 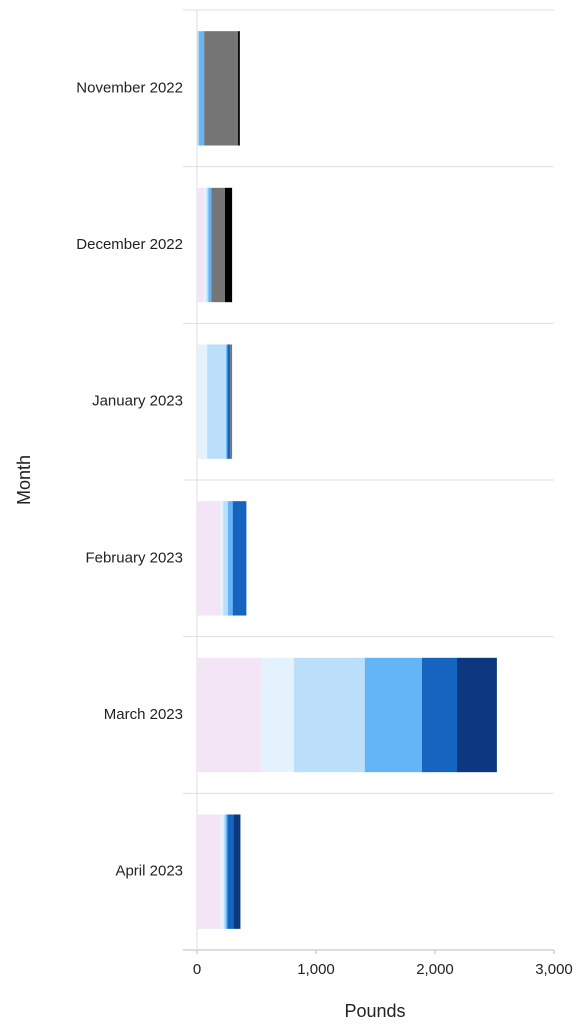 What do you see at coordinates (197, 969) in the screenshot?
I see `x-tick-label: 0` at bounding box center [197, 969].